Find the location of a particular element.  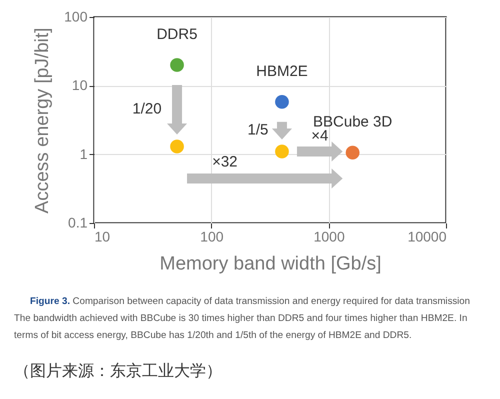

annotation: 1/5 is located at coordinates (258, 130).